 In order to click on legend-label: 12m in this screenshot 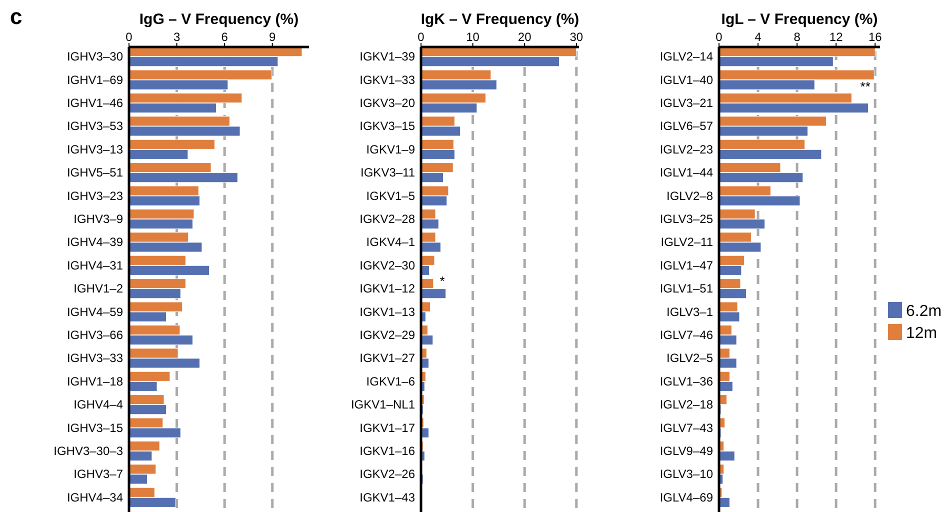, I will do `click(922, 333)`.